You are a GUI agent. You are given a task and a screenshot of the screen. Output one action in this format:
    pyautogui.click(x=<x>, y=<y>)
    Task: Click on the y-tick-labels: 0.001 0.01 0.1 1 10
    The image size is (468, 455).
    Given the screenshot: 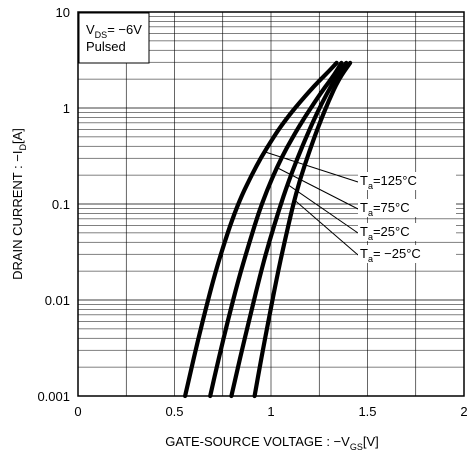 What is the action you would take?
    pyautogui.click(x=53, y=204)
    